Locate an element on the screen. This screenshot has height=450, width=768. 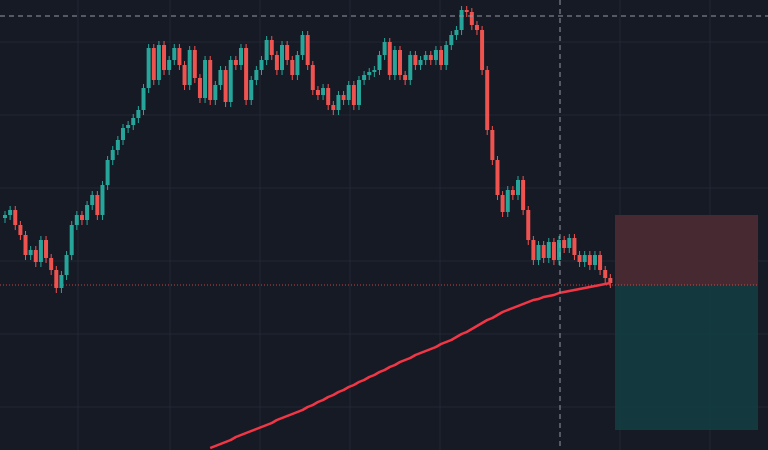
target-zone is located at coordinates (686, 357).